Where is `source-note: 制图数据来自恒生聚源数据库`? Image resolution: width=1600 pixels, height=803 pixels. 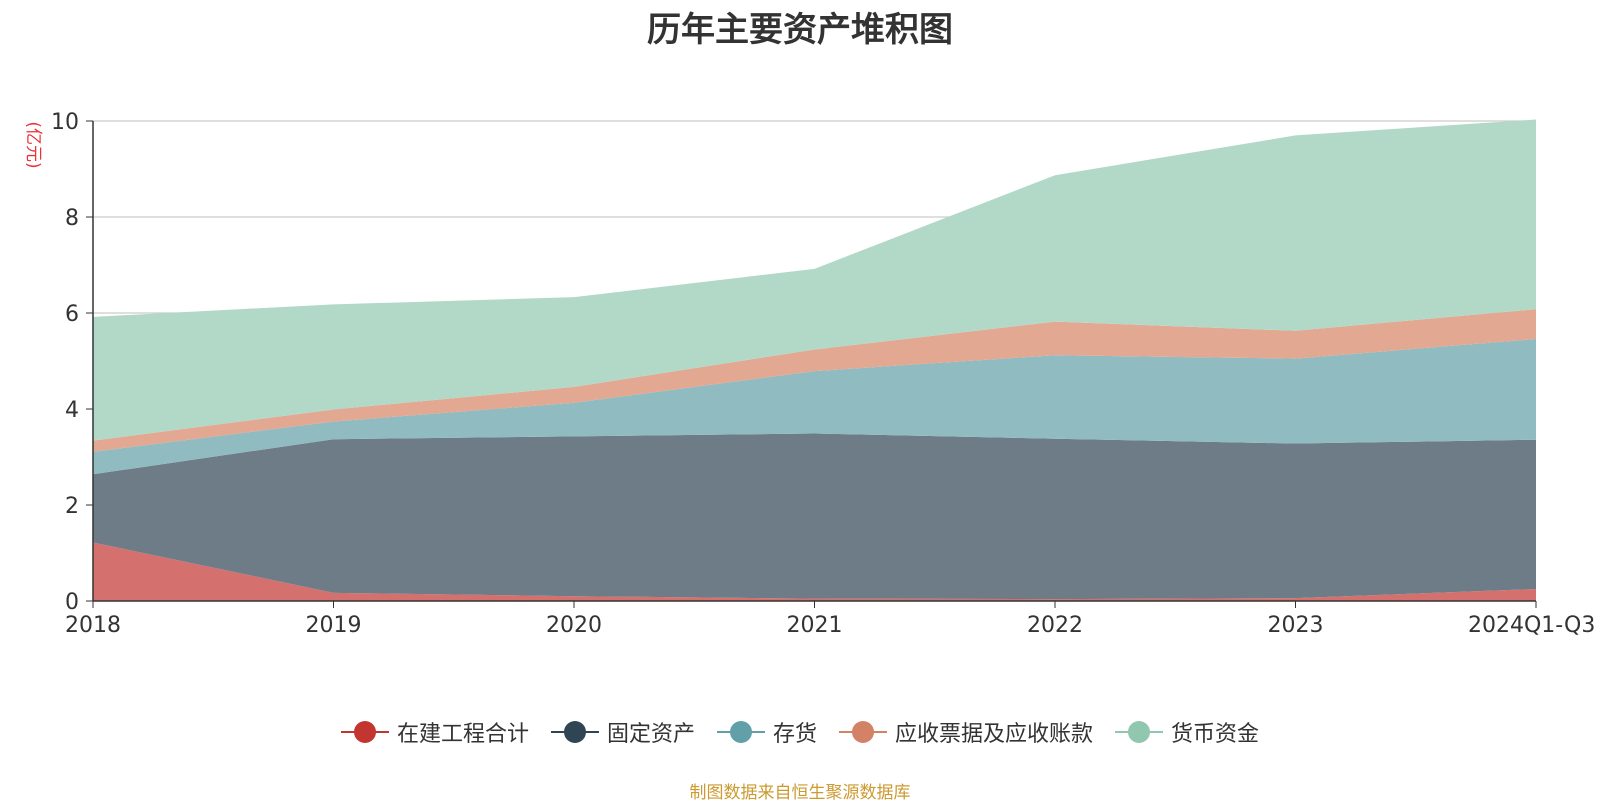
source-note: 制图数据来自恒生聚源数据库 is located at coordinates (800, 793).